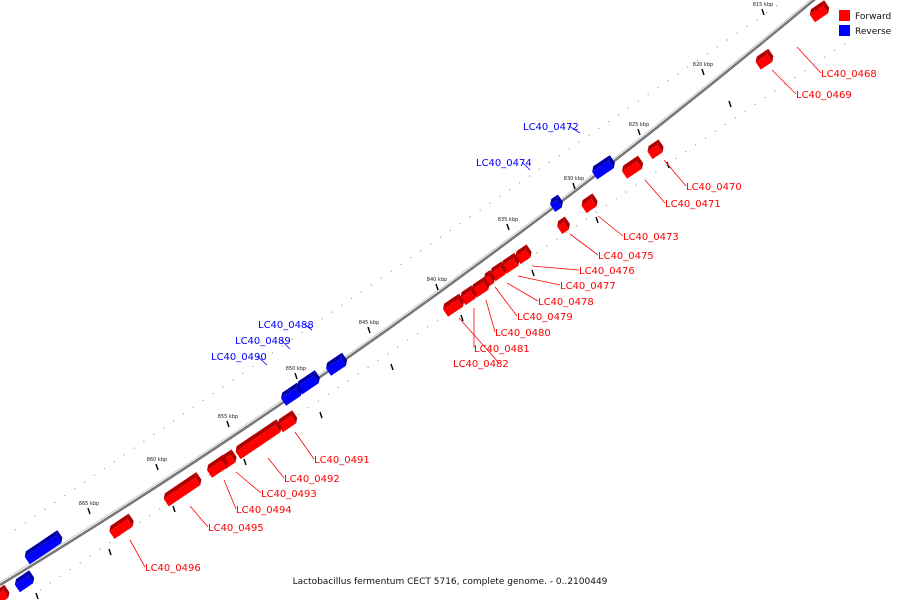 The width and height of the screenshot is (900, 600). I want to click on gene-label: LC40_0489, so click(263, 341).